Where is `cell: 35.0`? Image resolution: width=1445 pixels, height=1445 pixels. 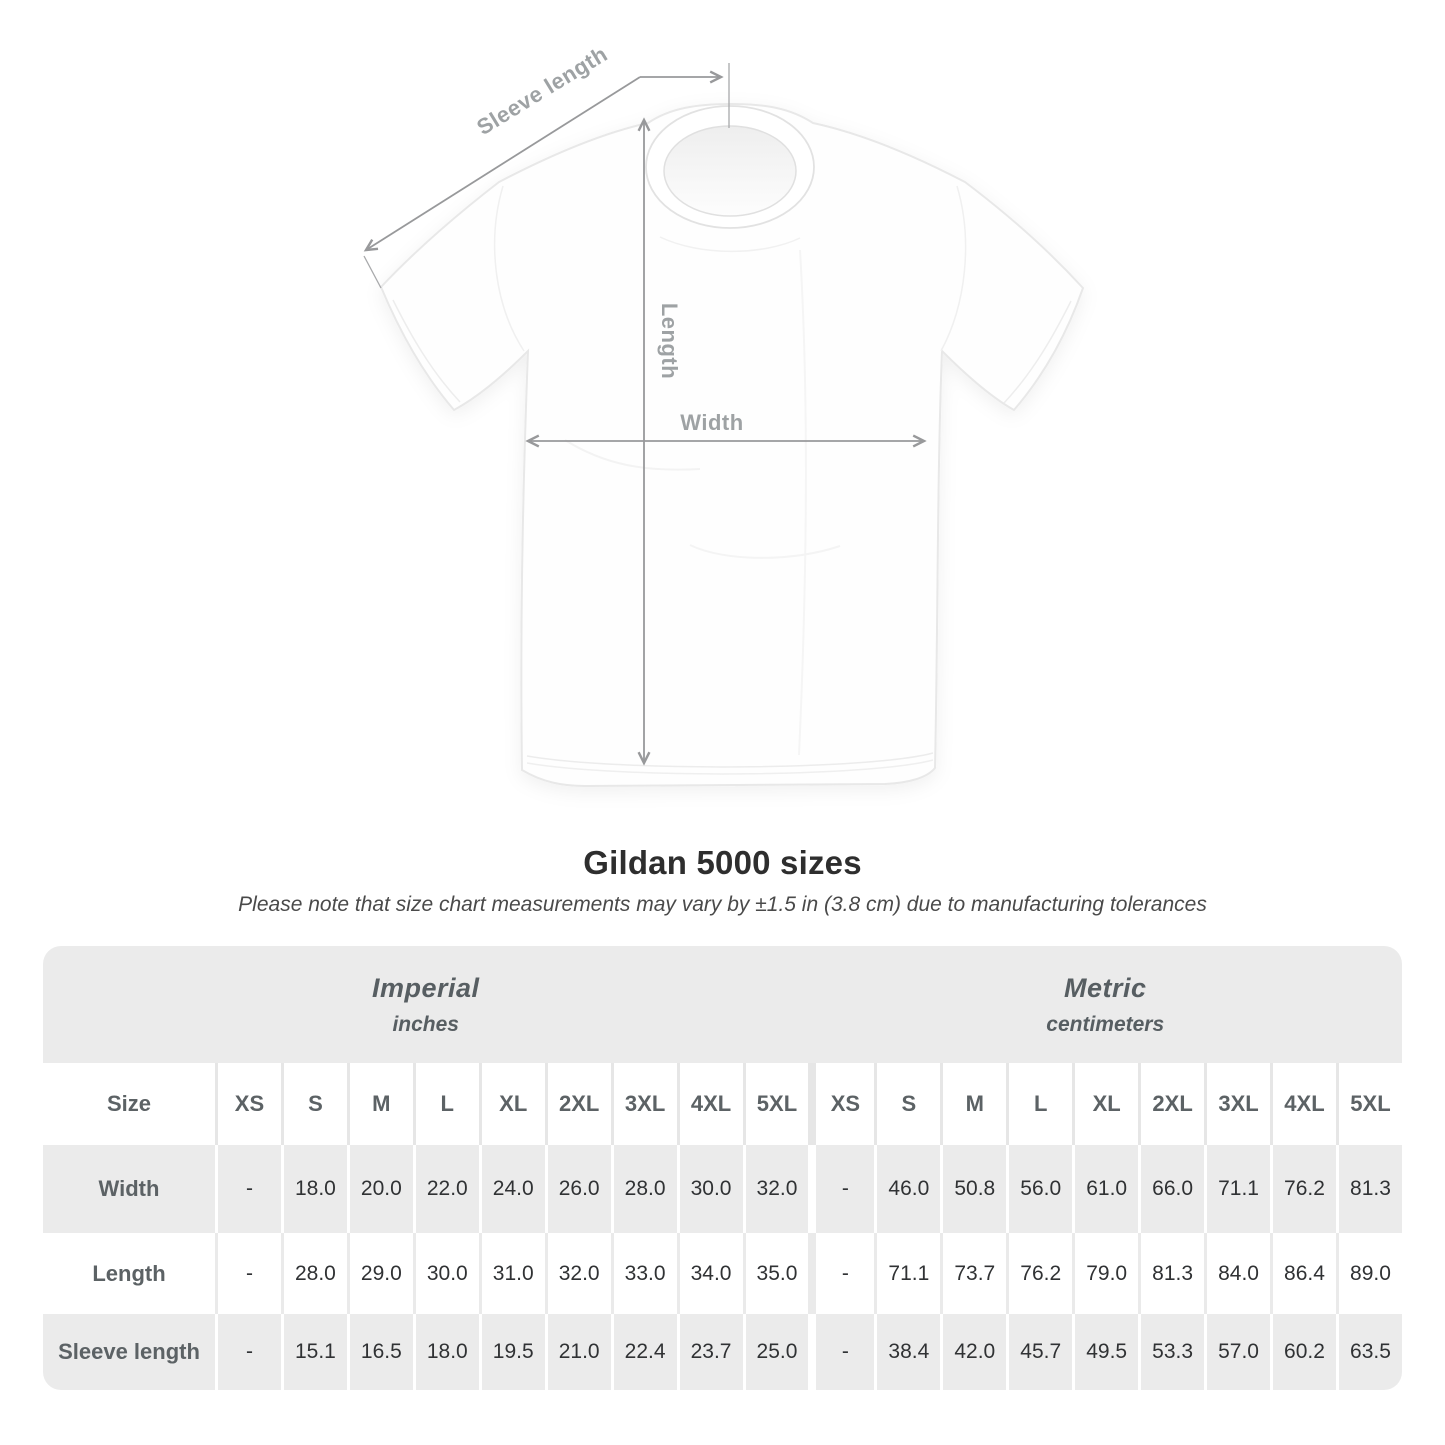 cell: 35.0 is located at coordinates (775, 1273).